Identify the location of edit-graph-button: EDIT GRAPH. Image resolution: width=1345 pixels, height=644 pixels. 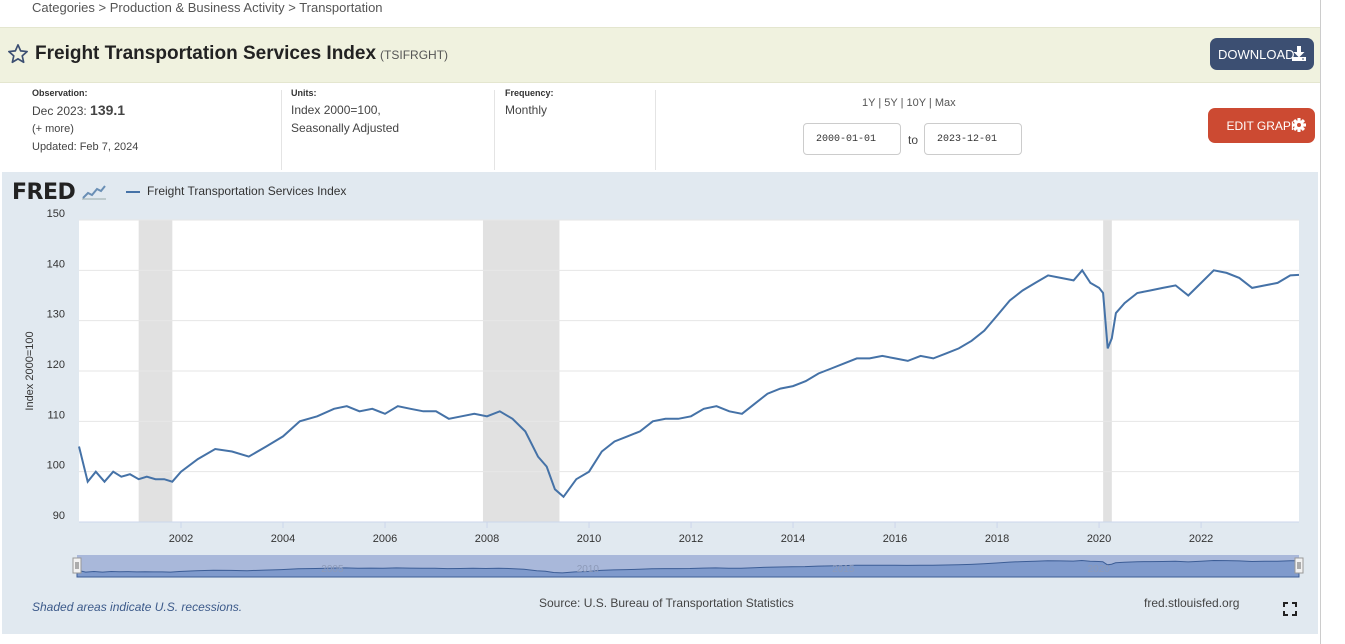
(1261, 125).